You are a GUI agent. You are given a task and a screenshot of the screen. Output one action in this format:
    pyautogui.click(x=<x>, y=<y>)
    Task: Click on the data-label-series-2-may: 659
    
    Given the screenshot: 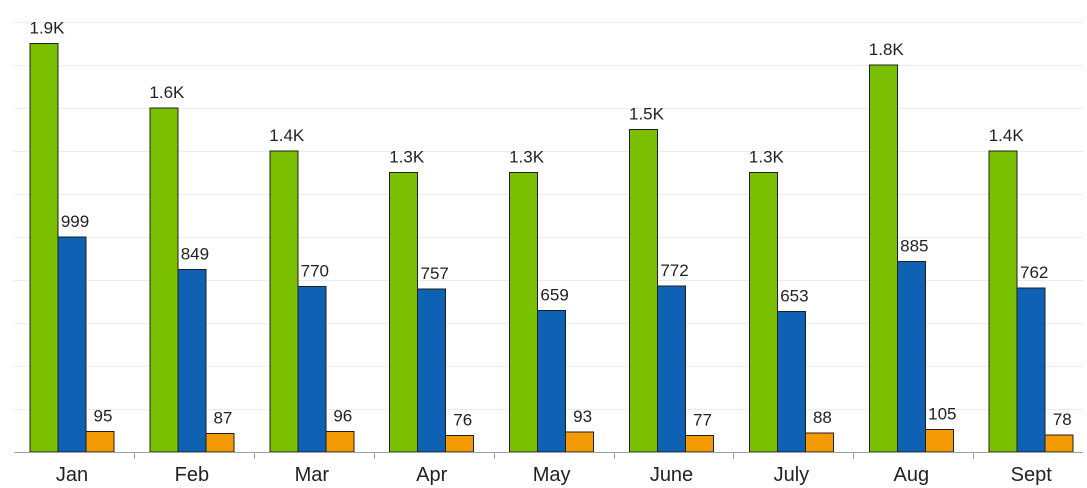 What is the action you would take?
    pyautogui.click(x=554, y=294)
    